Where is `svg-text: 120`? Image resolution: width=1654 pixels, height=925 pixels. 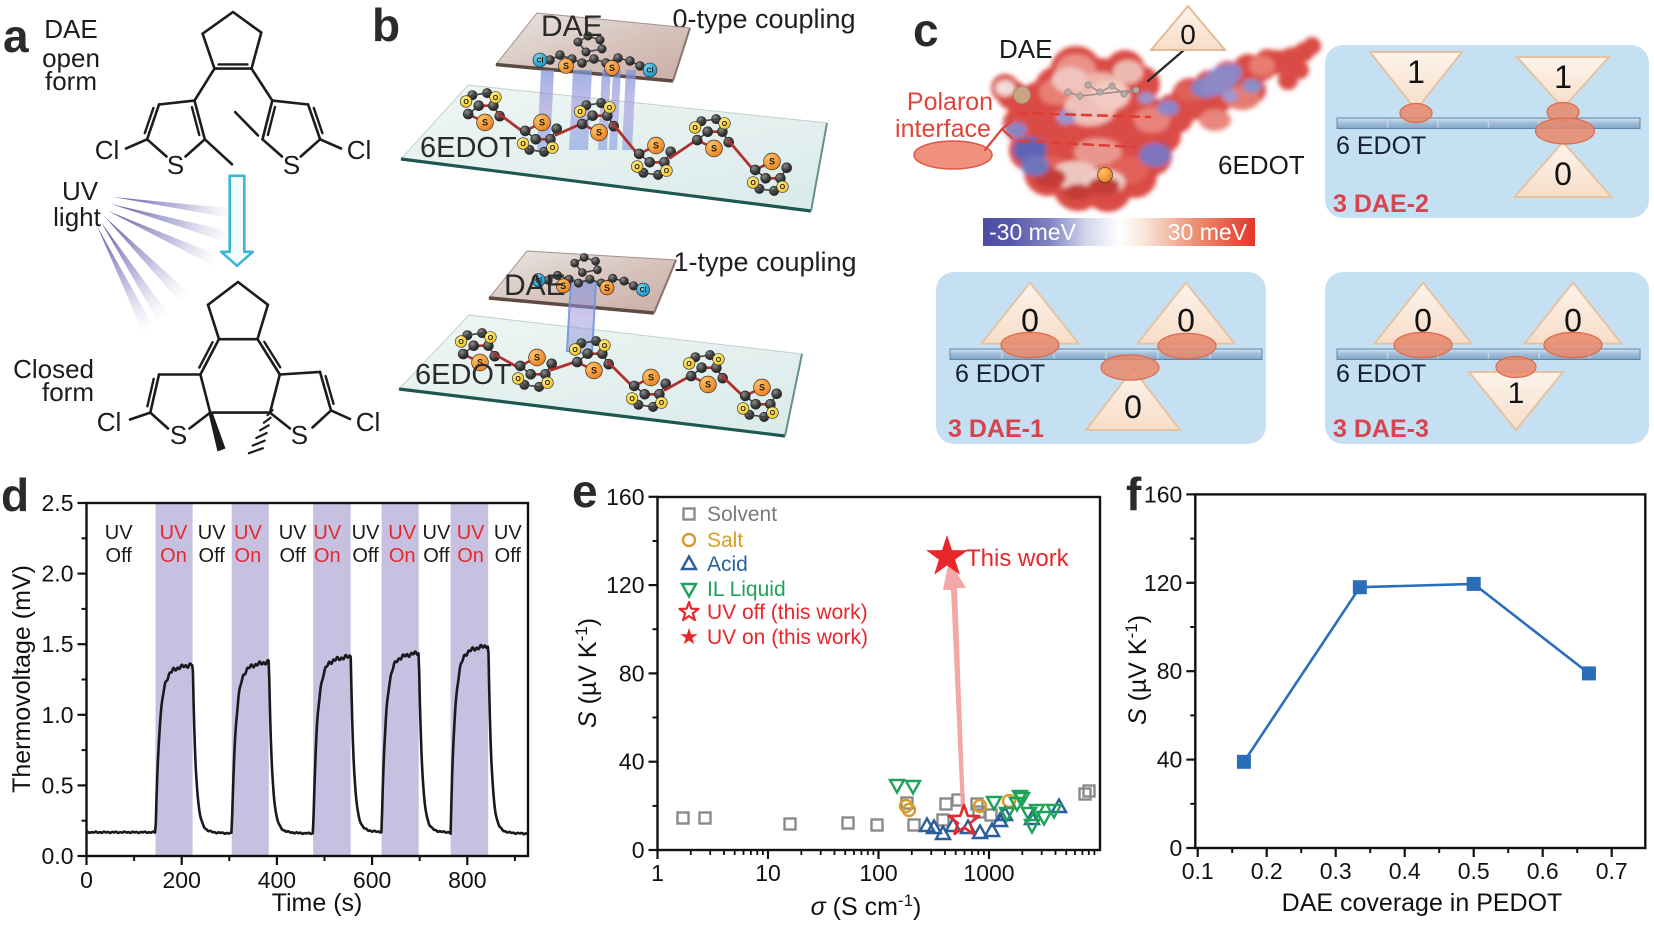
svg-text: 120 is located at coordinates (625, 585).